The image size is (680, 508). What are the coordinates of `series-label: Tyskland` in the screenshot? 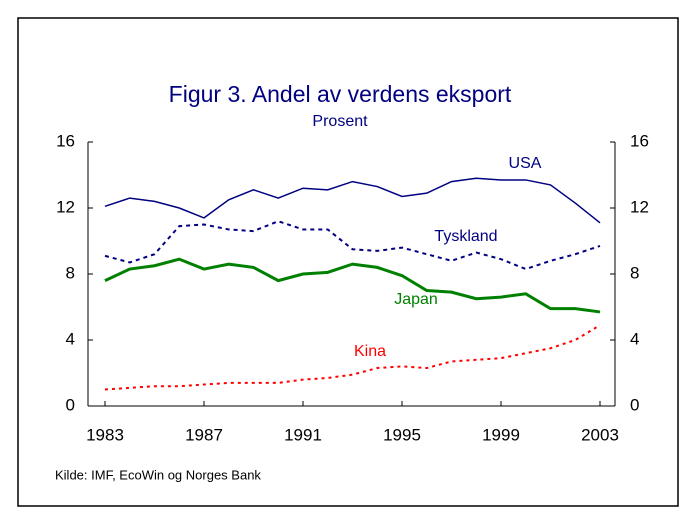 It's located at (465, 236).